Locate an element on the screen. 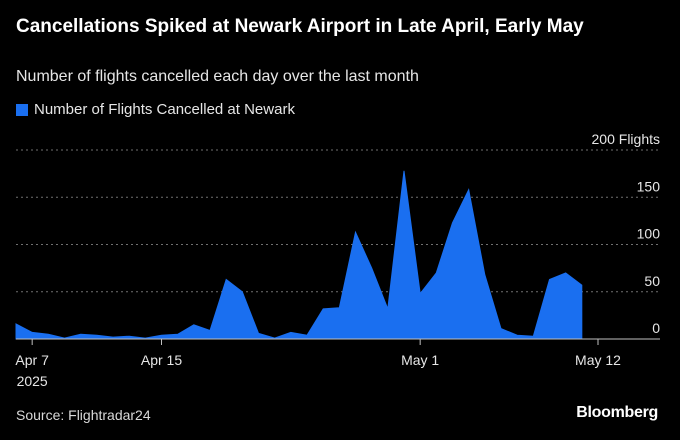 This screenshot has width=680, height=440. x-tick-sublabel: 2025 is located at coordinates (32, 381).